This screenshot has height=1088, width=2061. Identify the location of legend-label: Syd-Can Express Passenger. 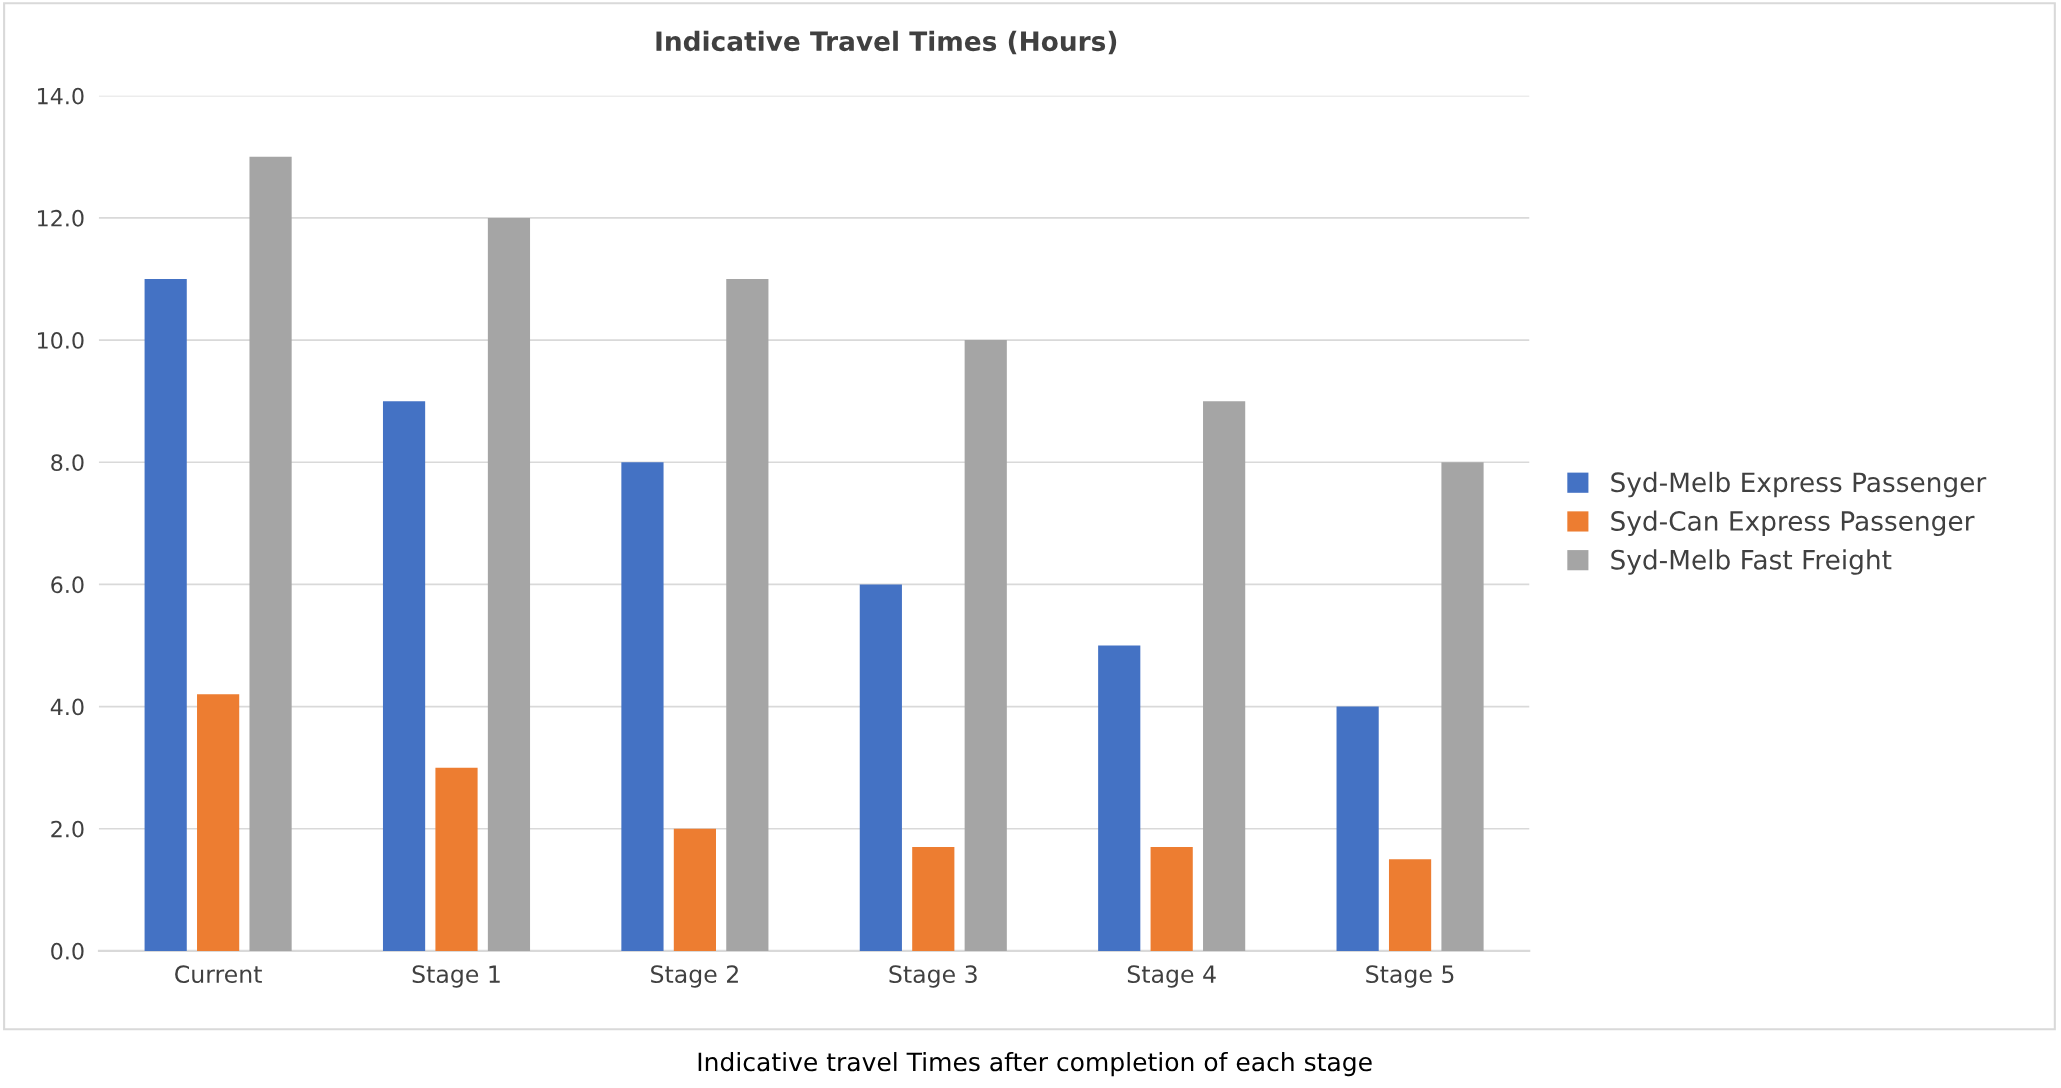
(1793, 523).